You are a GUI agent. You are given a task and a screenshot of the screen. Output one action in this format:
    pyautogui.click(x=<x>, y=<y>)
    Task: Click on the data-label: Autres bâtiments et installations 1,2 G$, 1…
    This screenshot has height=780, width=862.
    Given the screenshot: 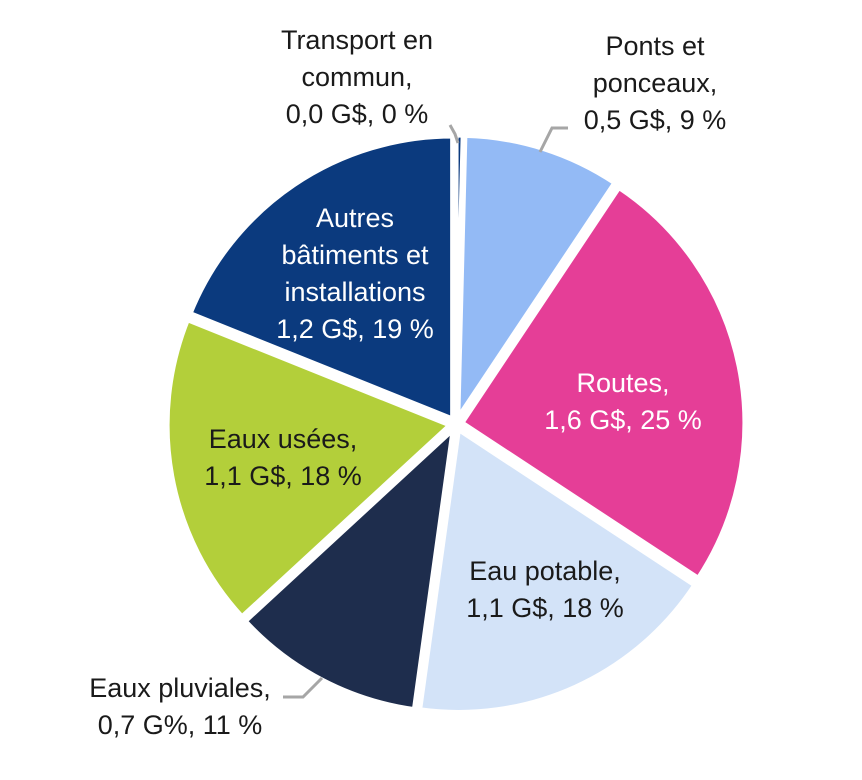 What is the action you would take?
    pyautogui.click(x=355, y=273)
    